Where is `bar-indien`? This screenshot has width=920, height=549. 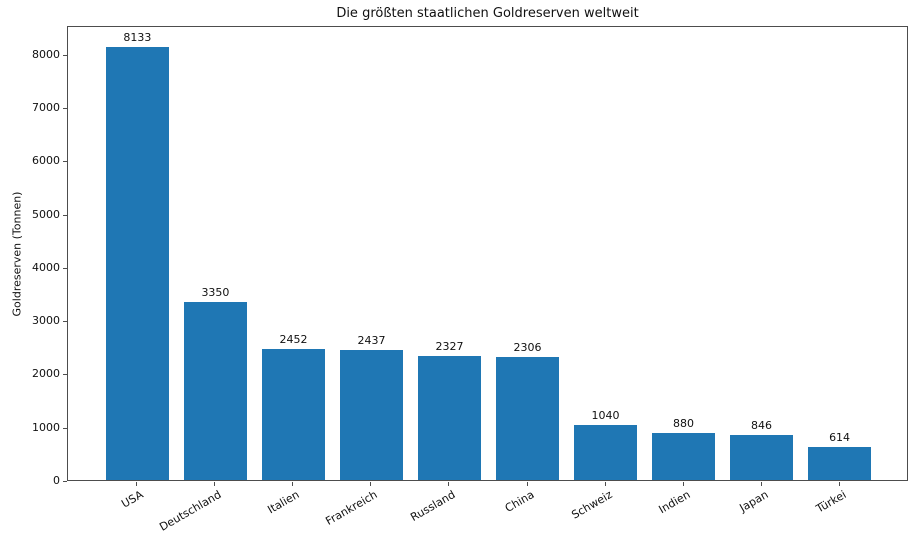 bar-indien is located at coordinates (683, 456).